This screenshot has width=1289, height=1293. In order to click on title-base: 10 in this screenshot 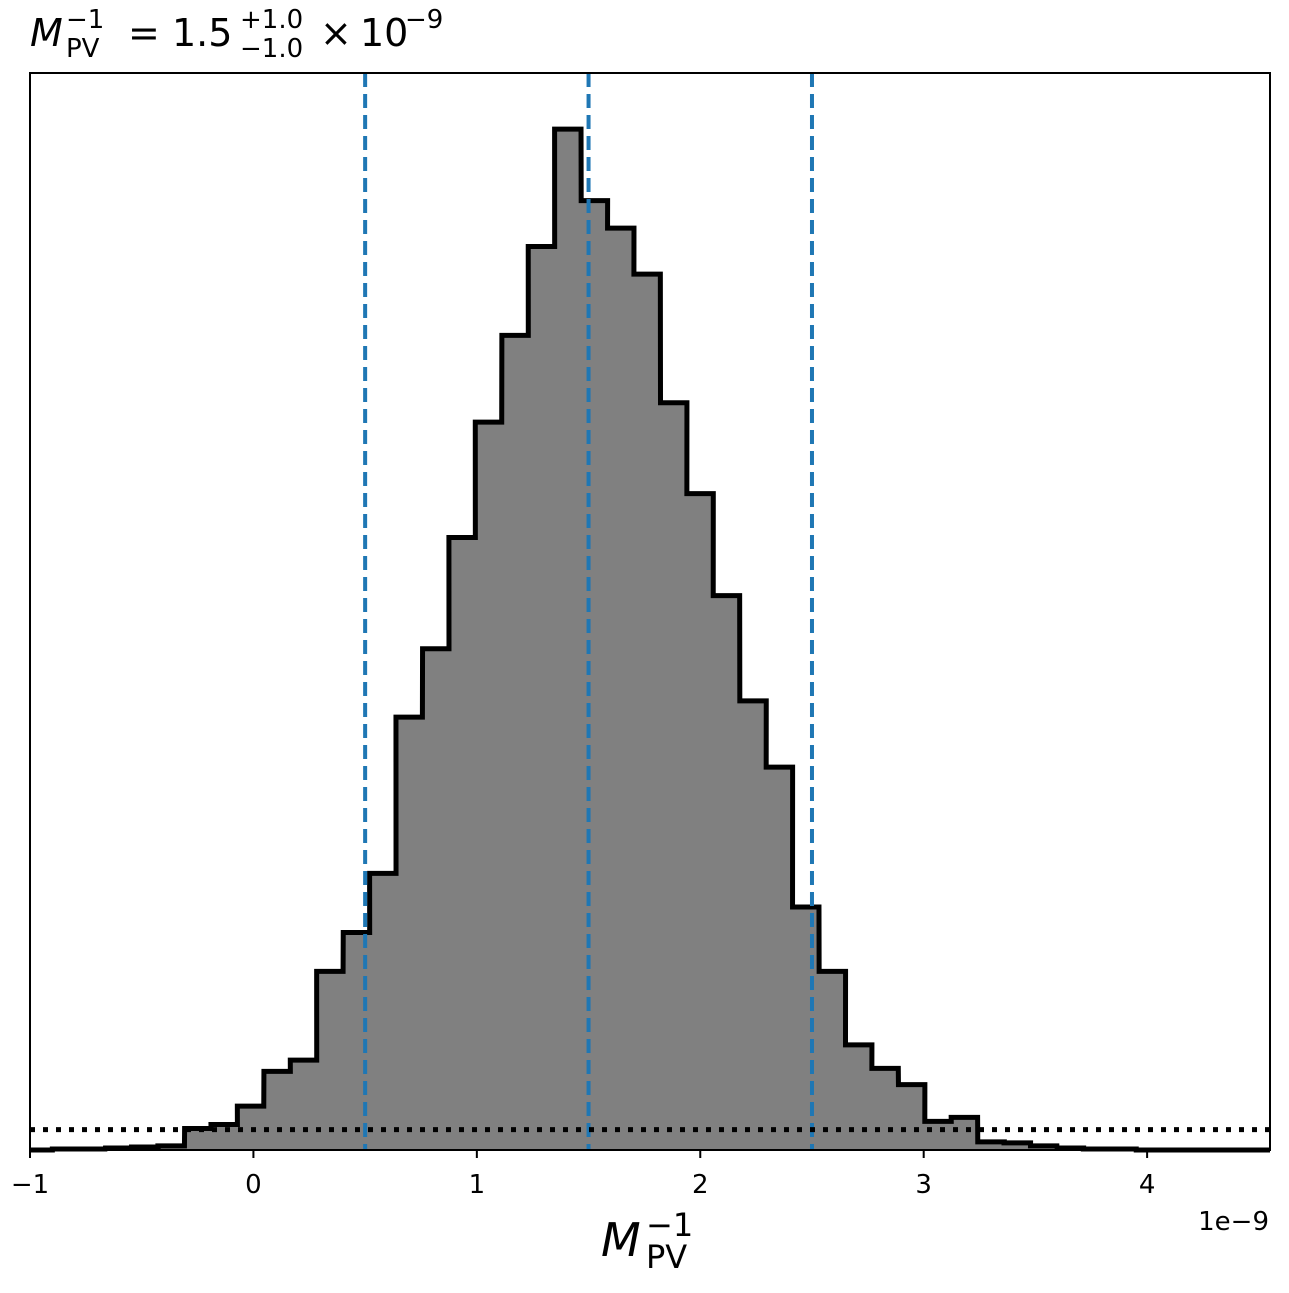, I will do `click(384, 33)`.